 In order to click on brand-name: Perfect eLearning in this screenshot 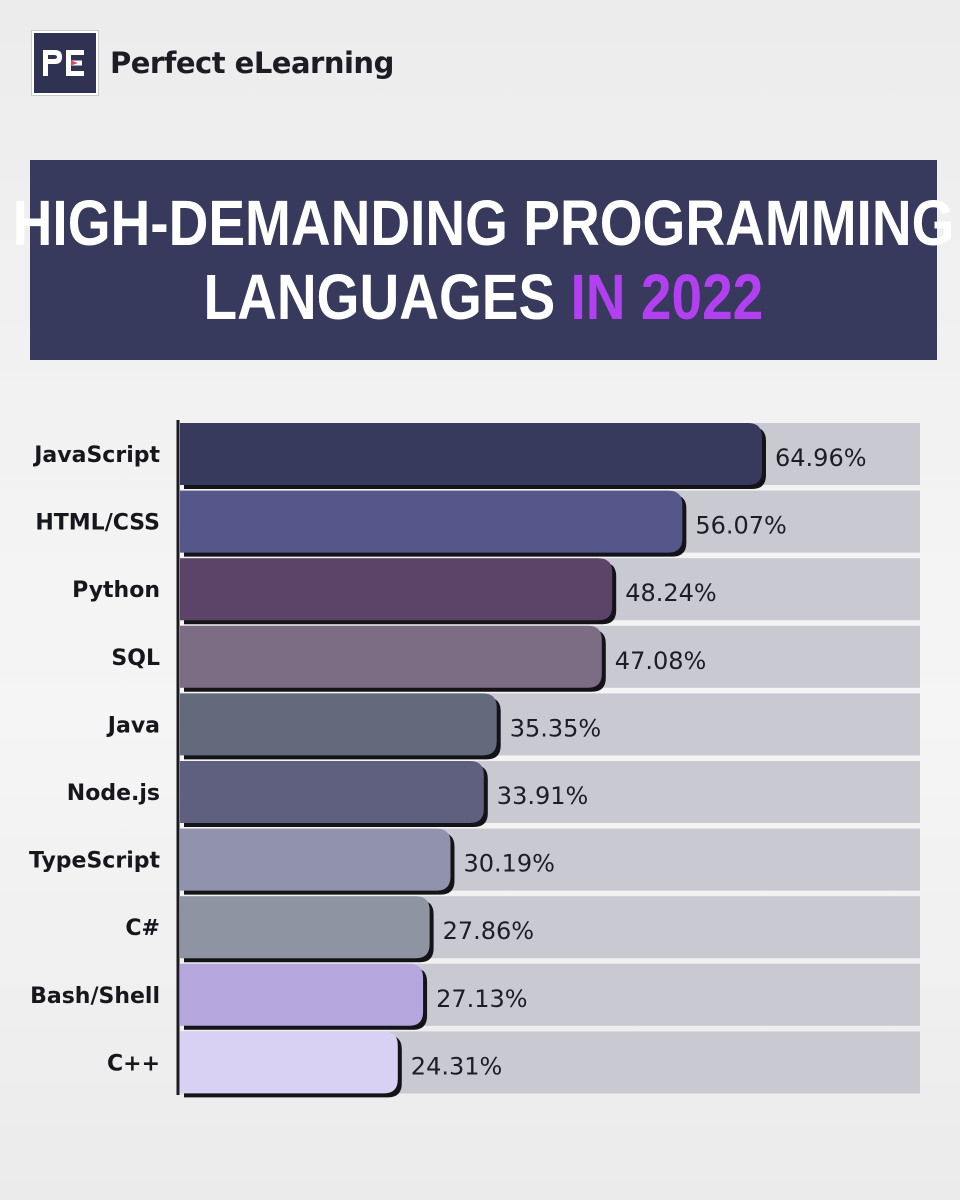, I will do `click(252, 63)`.